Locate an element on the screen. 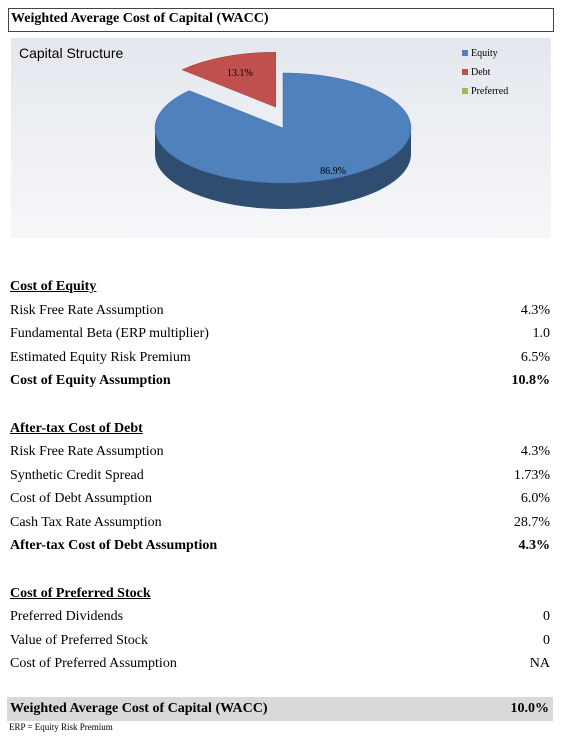 The width and height of the screenshot is (561, 746). row-label: Cost of Debt Assumption is located at coordinates (81, 498).